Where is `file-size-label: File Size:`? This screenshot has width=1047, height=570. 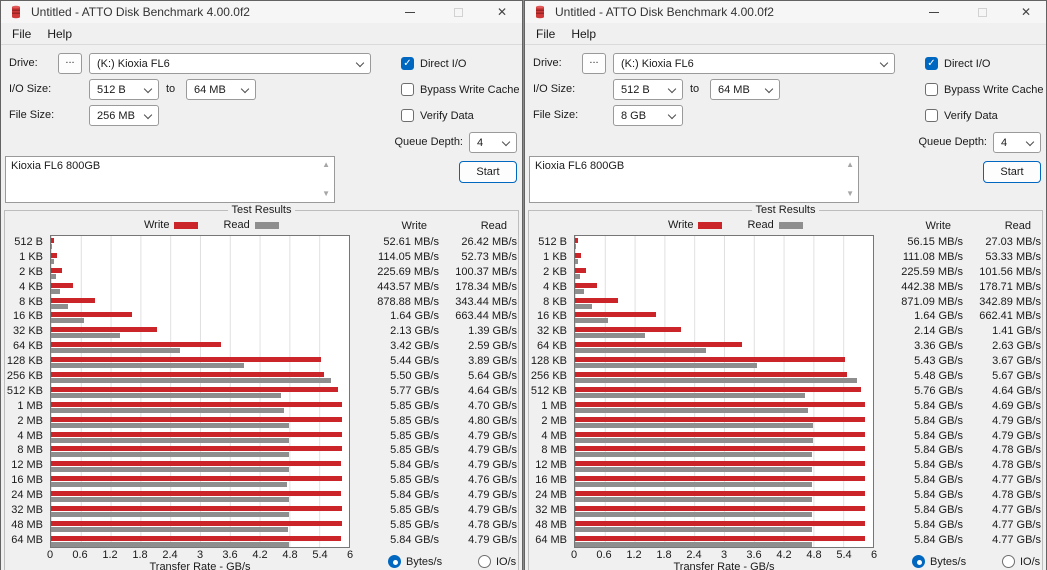
file-size-label: File Size: is located at coordinates (556, 115).